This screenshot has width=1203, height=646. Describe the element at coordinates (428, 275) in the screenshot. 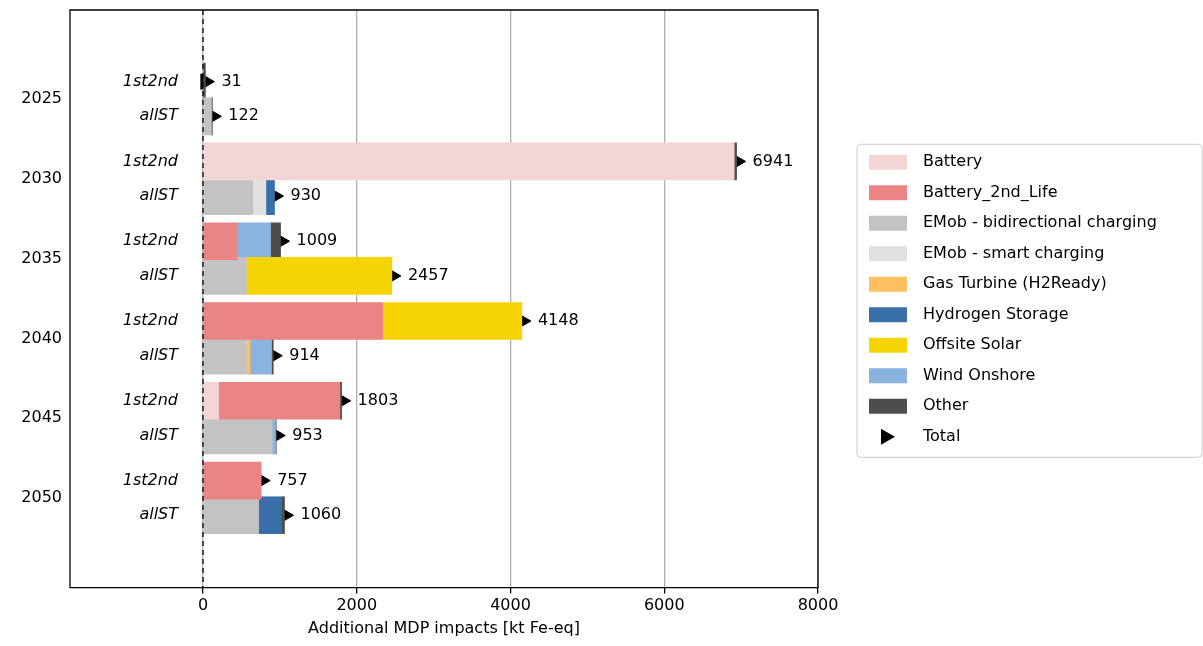

I see `data-label: 2457` at that location.